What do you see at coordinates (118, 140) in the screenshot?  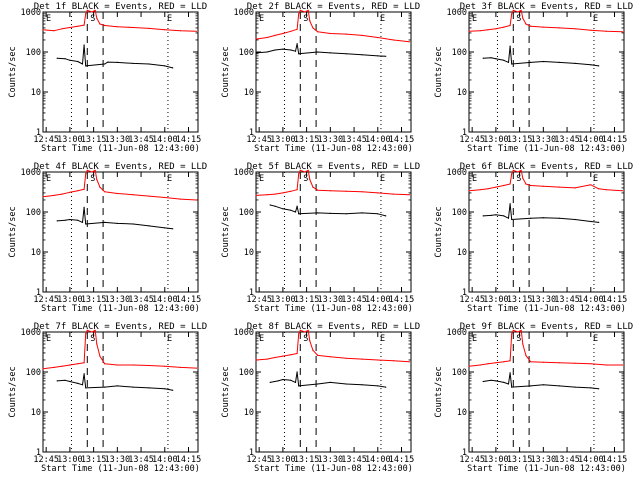 I see `x-tick-label: 13:30` at bounding box center [118, 140].